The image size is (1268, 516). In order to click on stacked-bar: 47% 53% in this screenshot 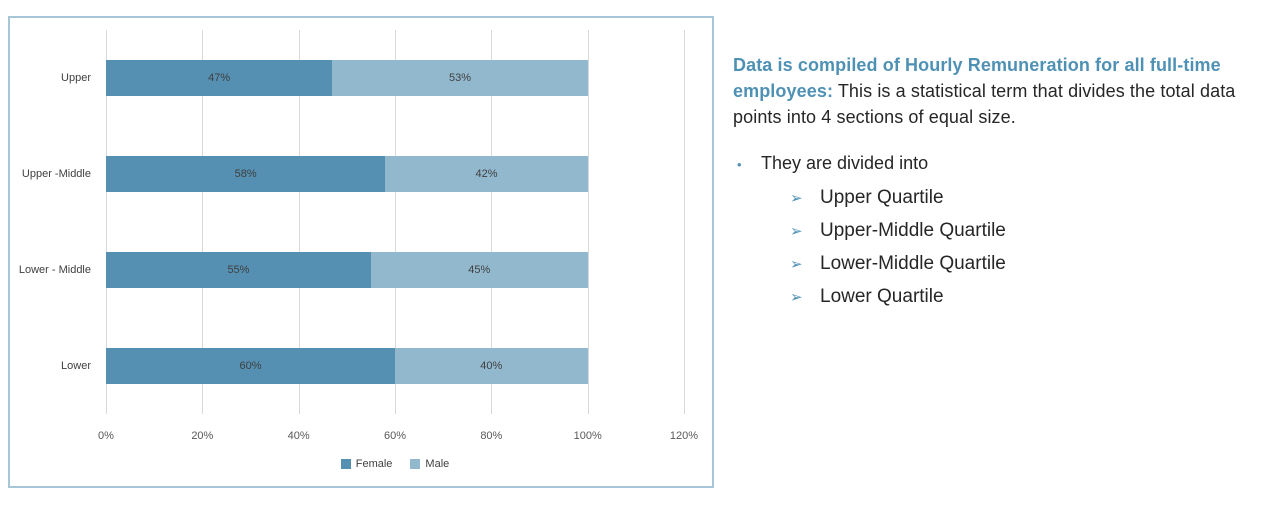, I will do `click(347, 78)`.